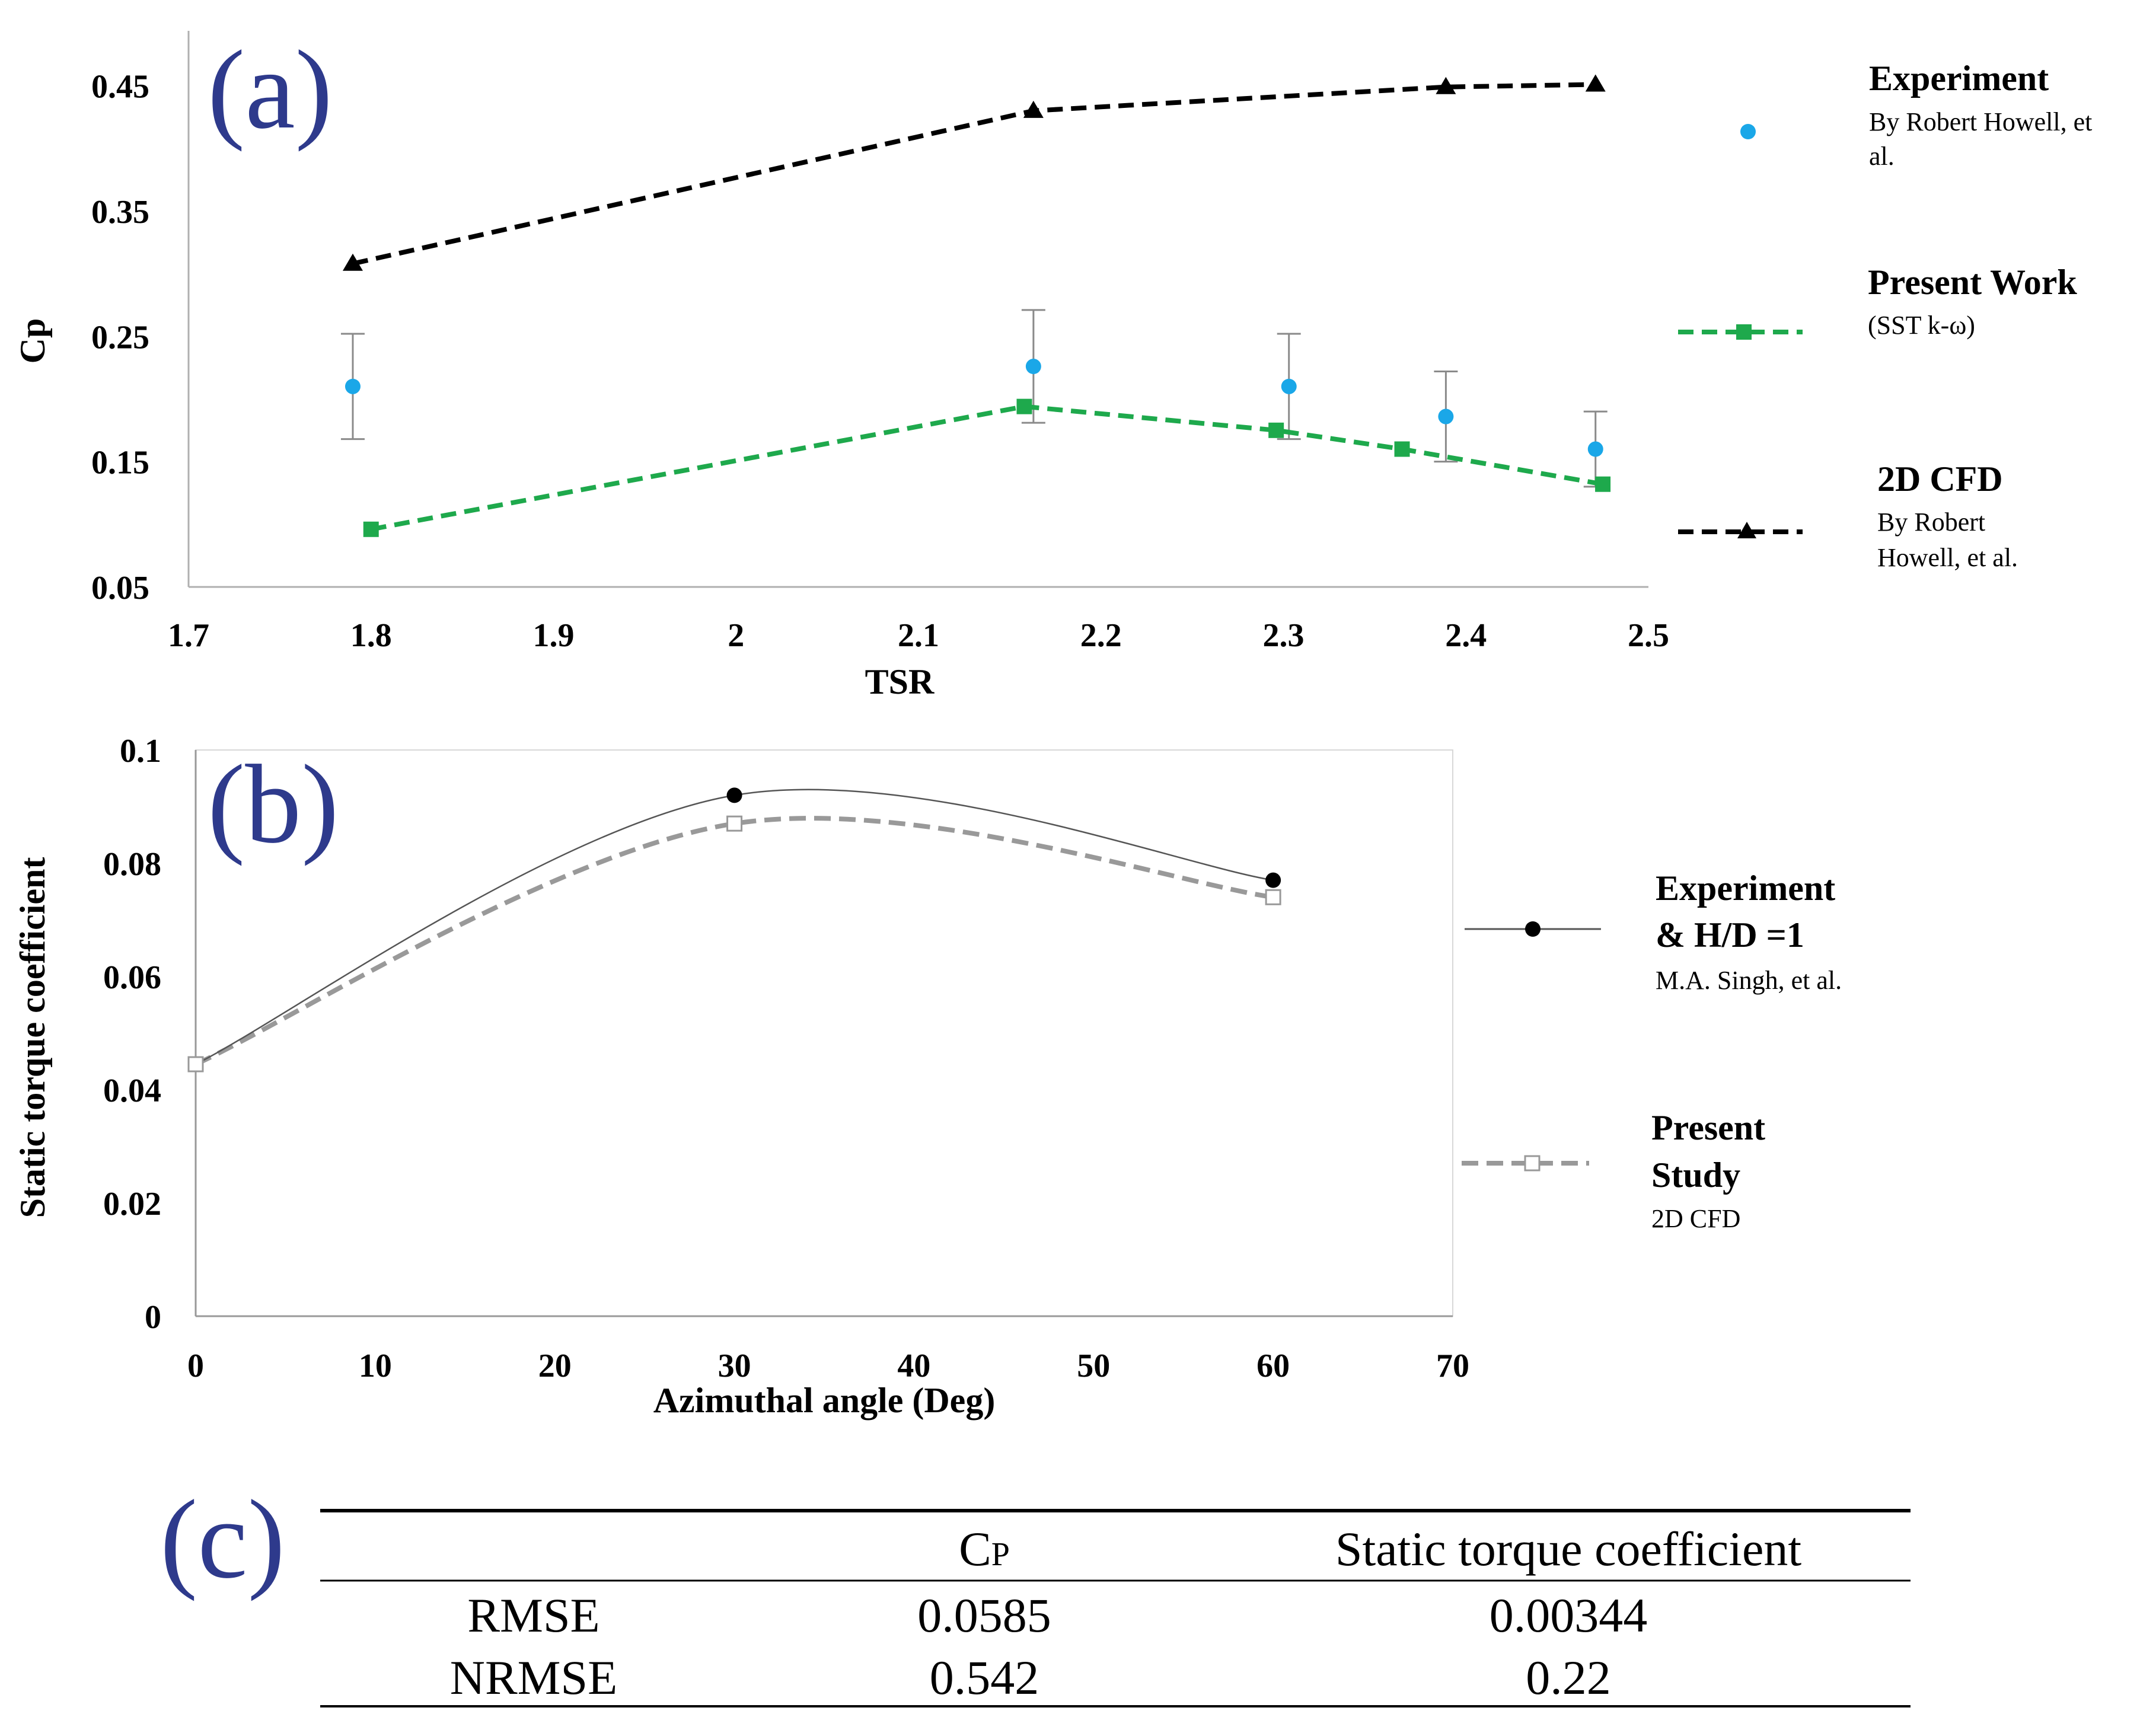 The height and width of the screenshot is (1714, 2156). What do you see at coordinates (1284, 635) in the screenshot?
I see `chart-a-x-tick-label: 2.3` at bounding box center [1284, 635].